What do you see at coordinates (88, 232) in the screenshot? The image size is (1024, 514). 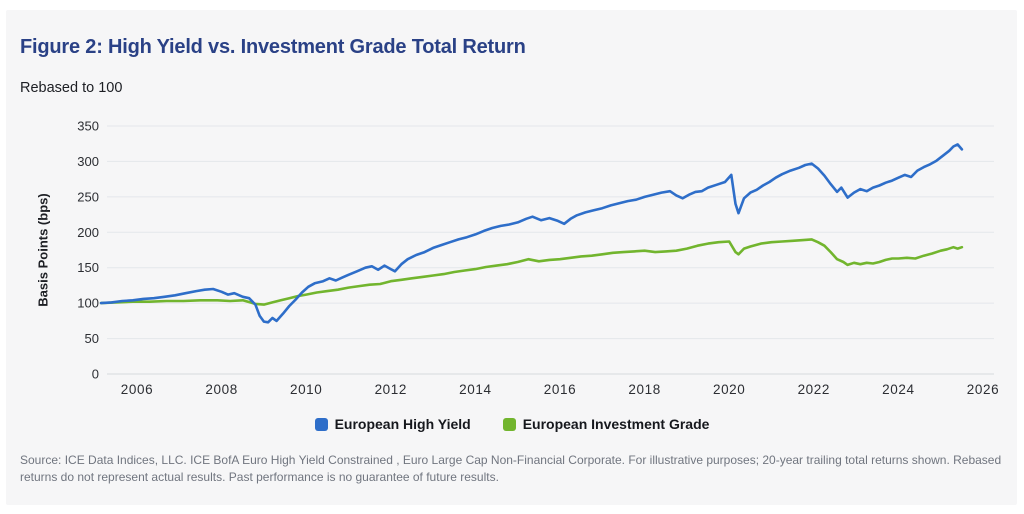 I see `y-tick-label: 200` at bounding box center [88, 232].